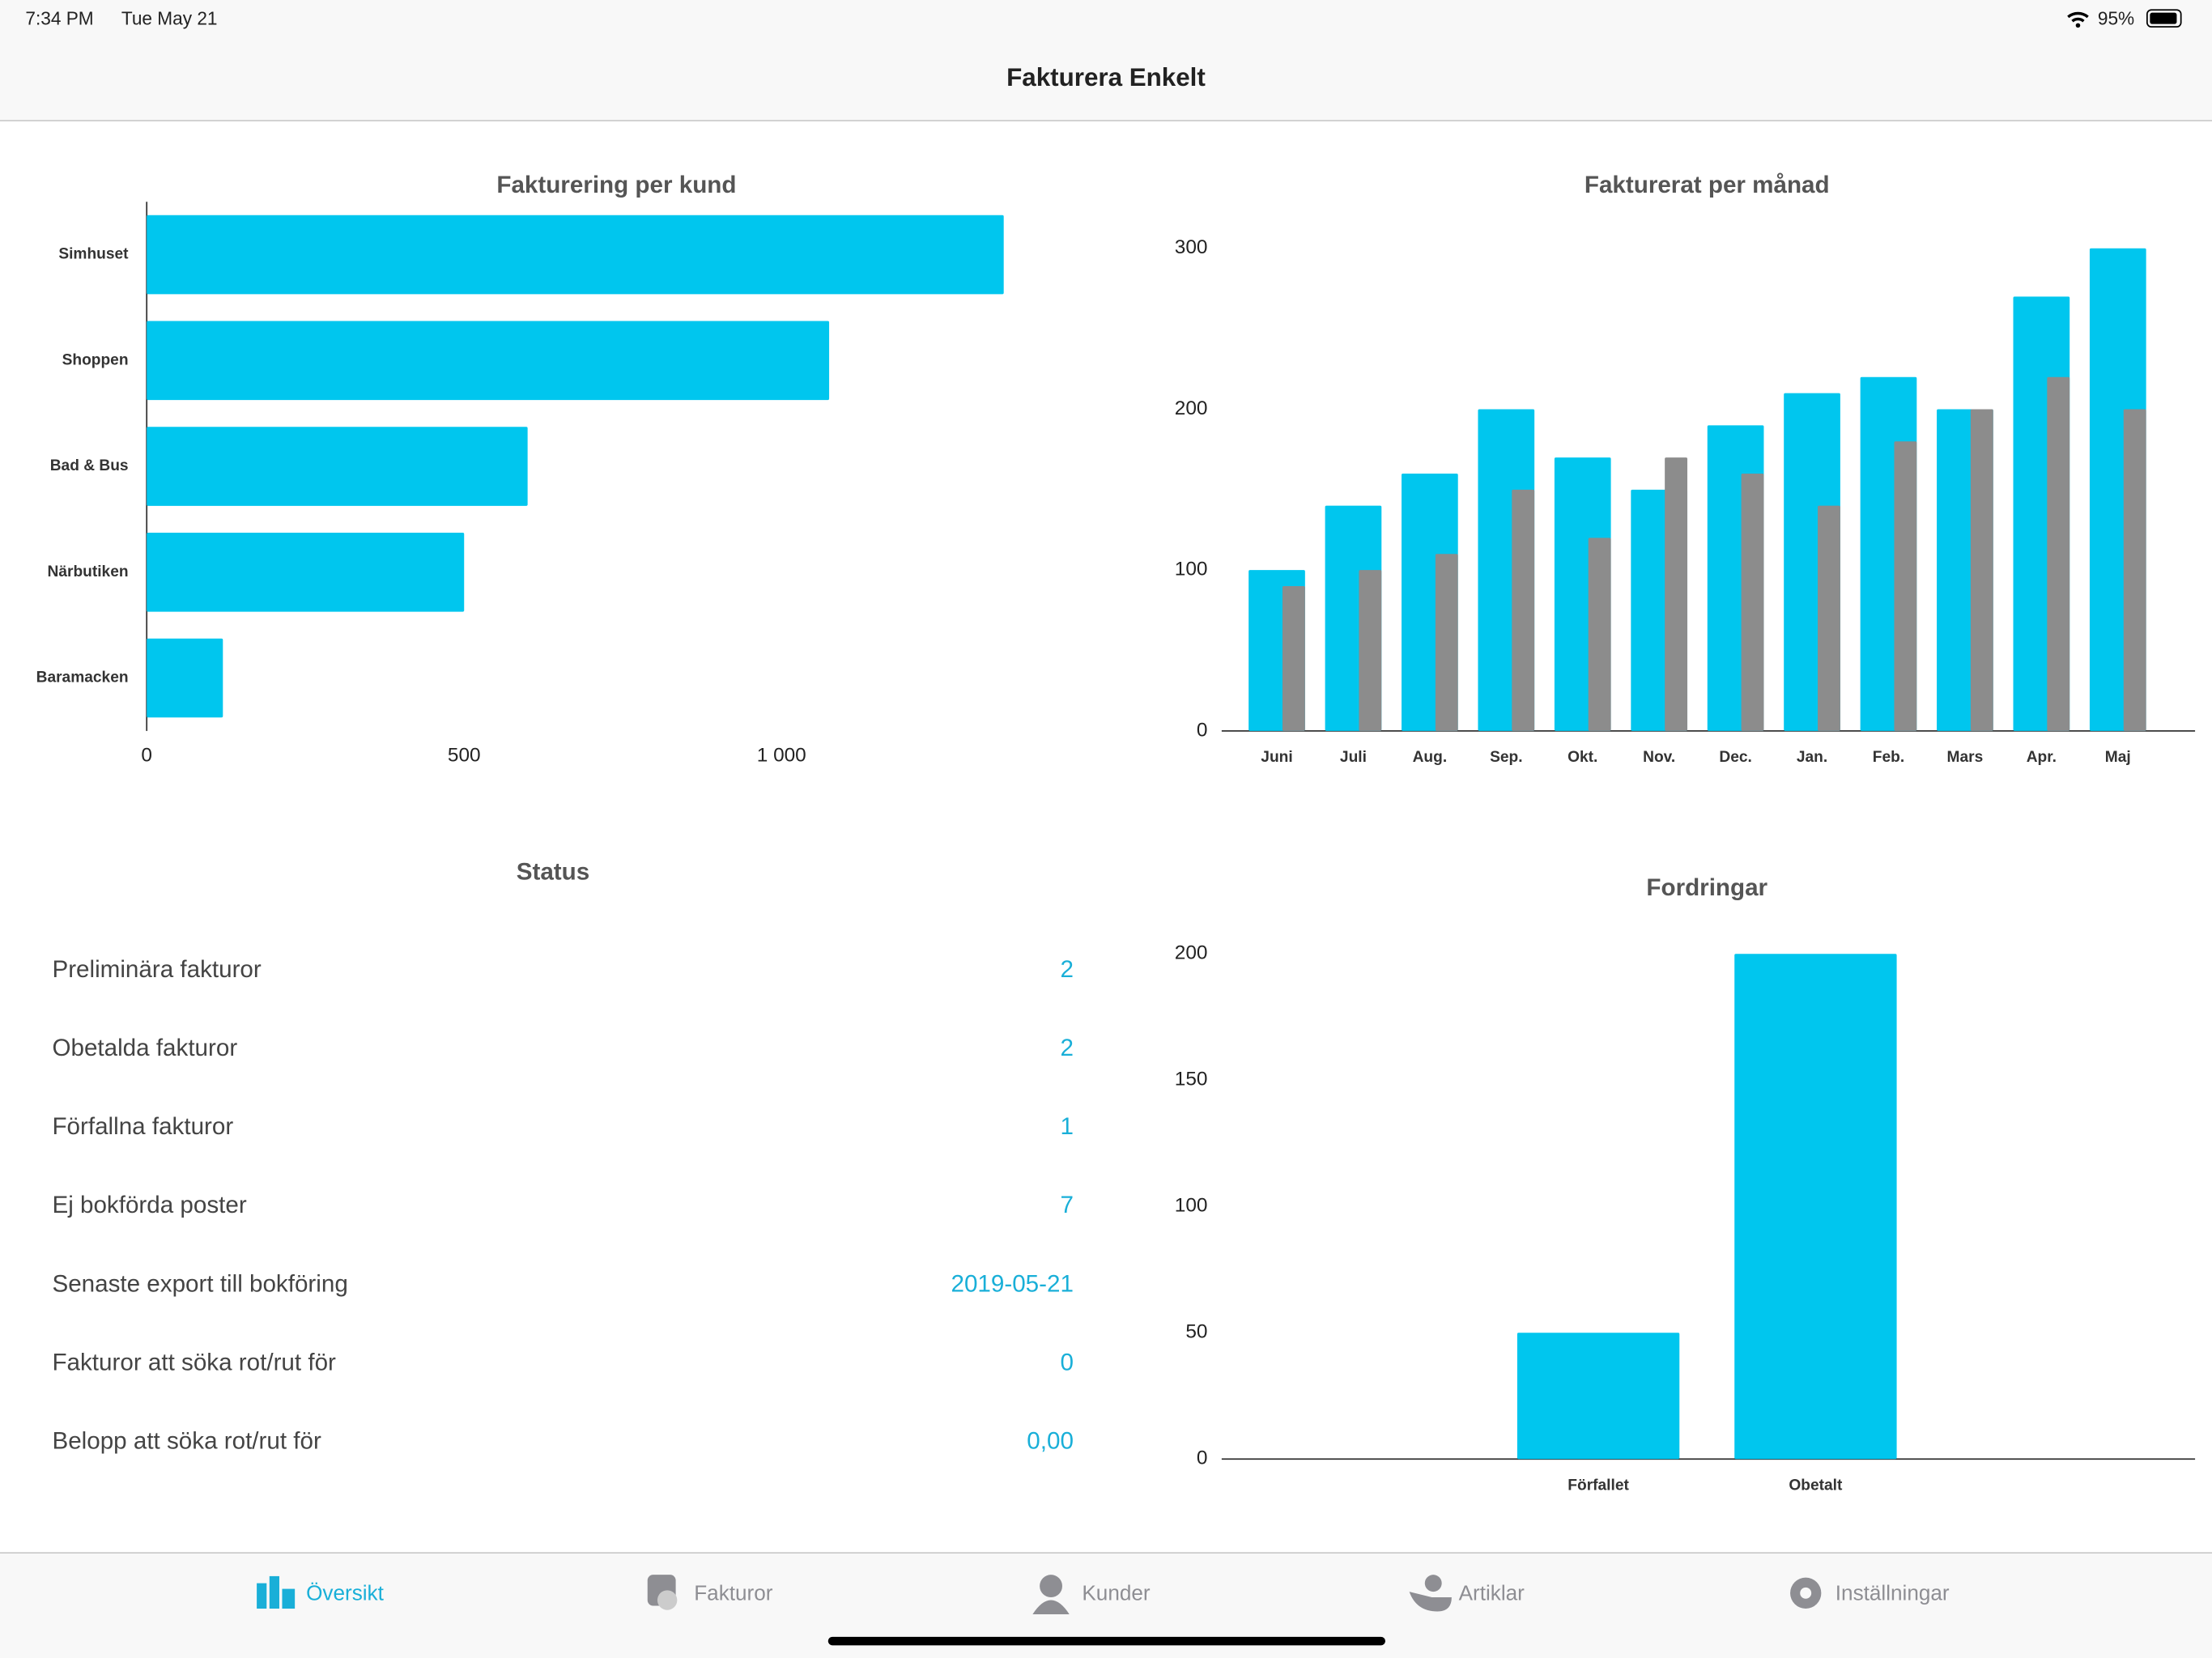 The height and width of the screenshot is (1658, 2212). Describe the element at coordinates (169, 17) in the screenshot. I see `date: Tue May 21` at that location.